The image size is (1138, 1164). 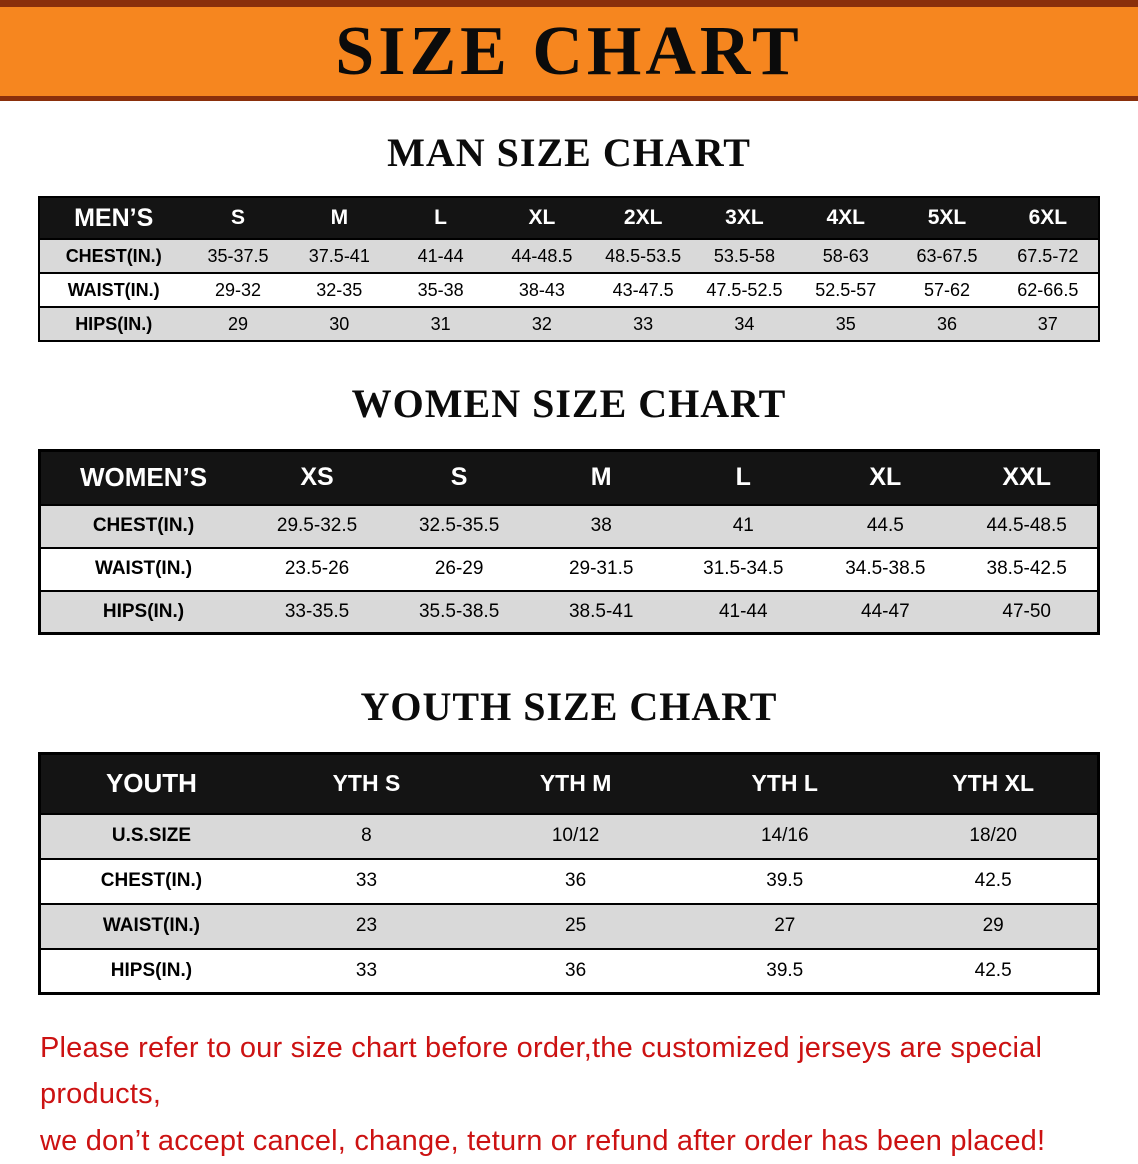 I want to click on men-value-cell: 58-63, so click(x=846, y=255).